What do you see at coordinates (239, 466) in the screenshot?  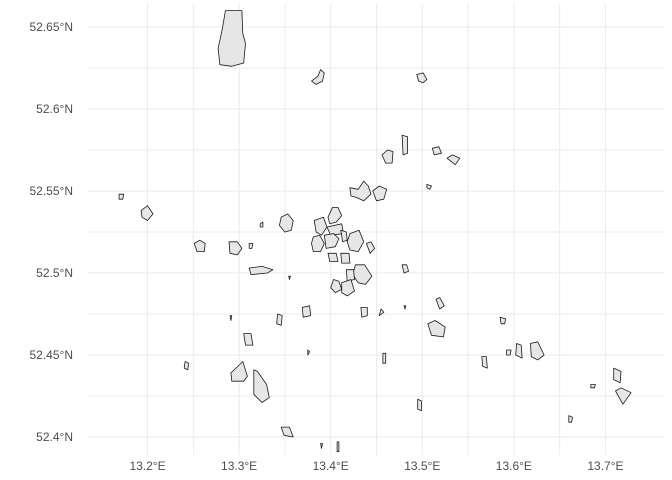 I see `x-tick-label: 13.3°E` at bounding box center [239, 466].